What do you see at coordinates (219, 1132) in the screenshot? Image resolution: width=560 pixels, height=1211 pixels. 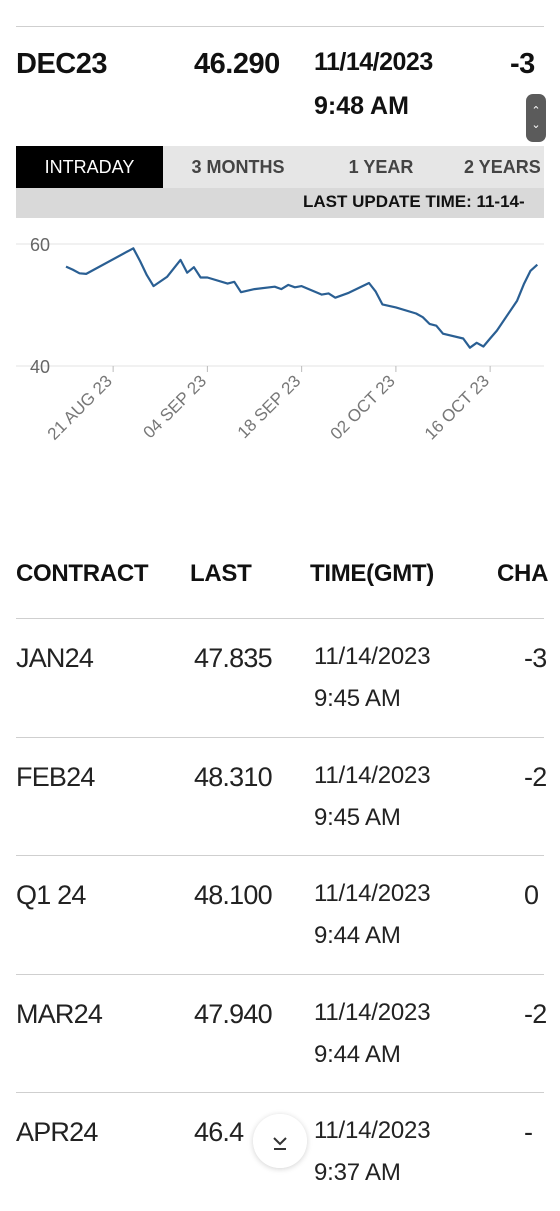 I see `row-last: 46.4` at bounding box center [219, 1132].